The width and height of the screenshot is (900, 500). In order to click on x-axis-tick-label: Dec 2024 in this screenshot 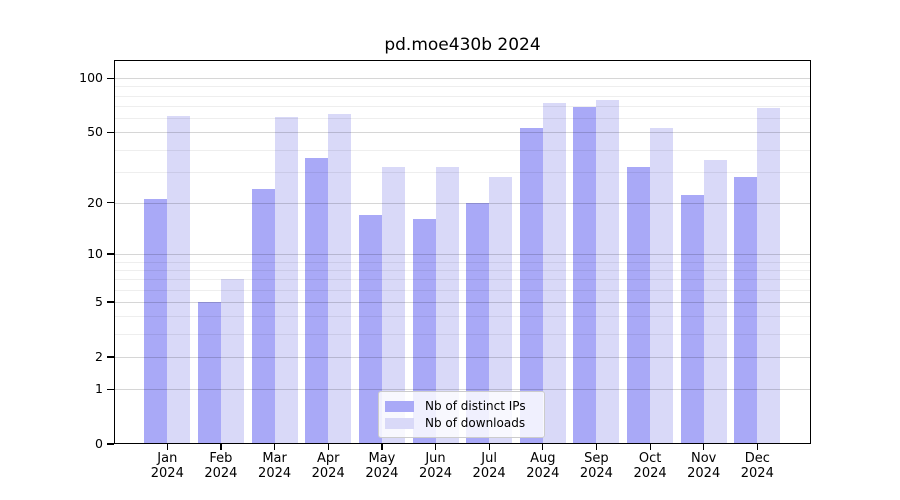, I will do `click(757, 466)`.